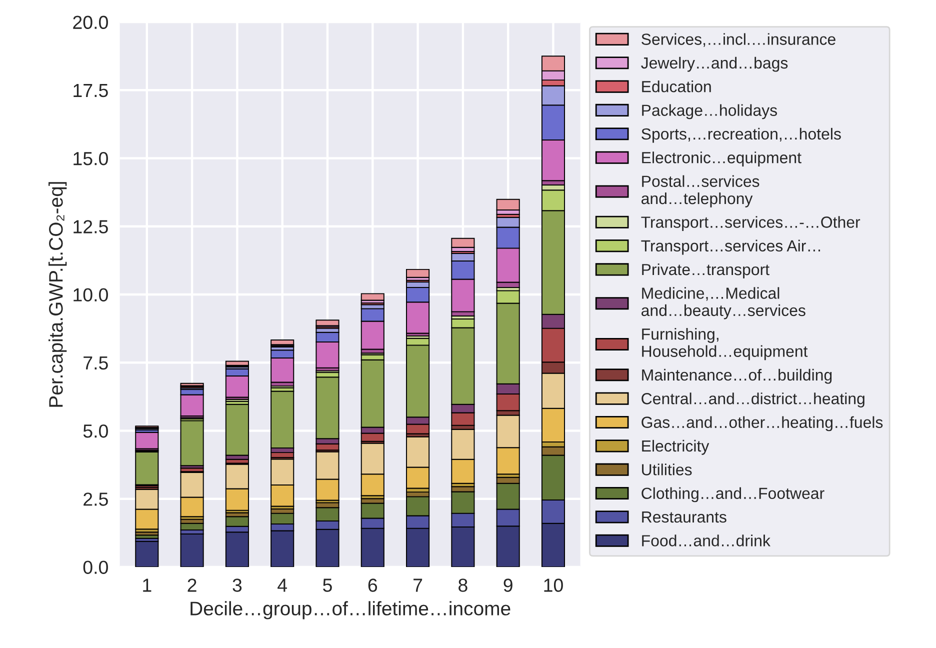 Image resolution: width=936 pixels, height=648 pixels. I want to click on x-tick-label: 3, so click(237, 585).